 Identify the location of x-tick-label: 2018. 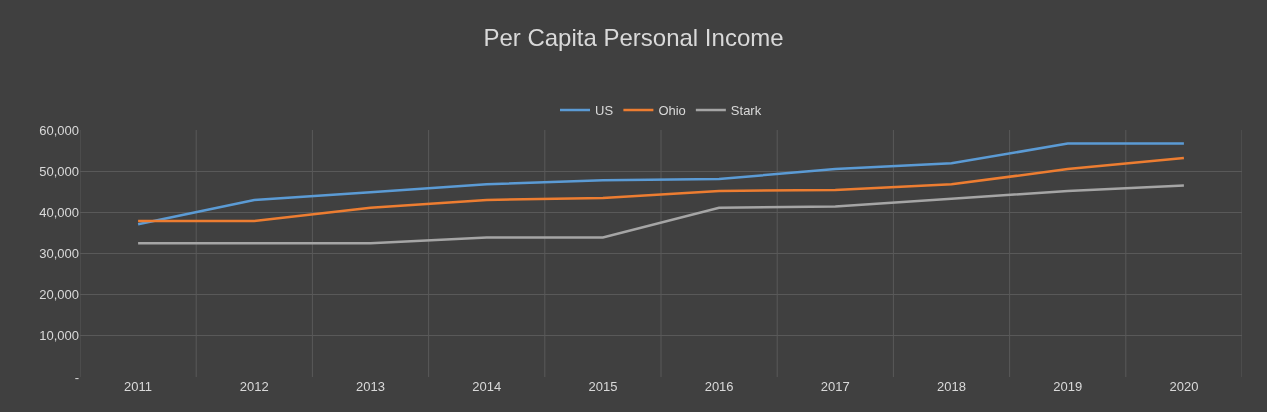
(951, 386).